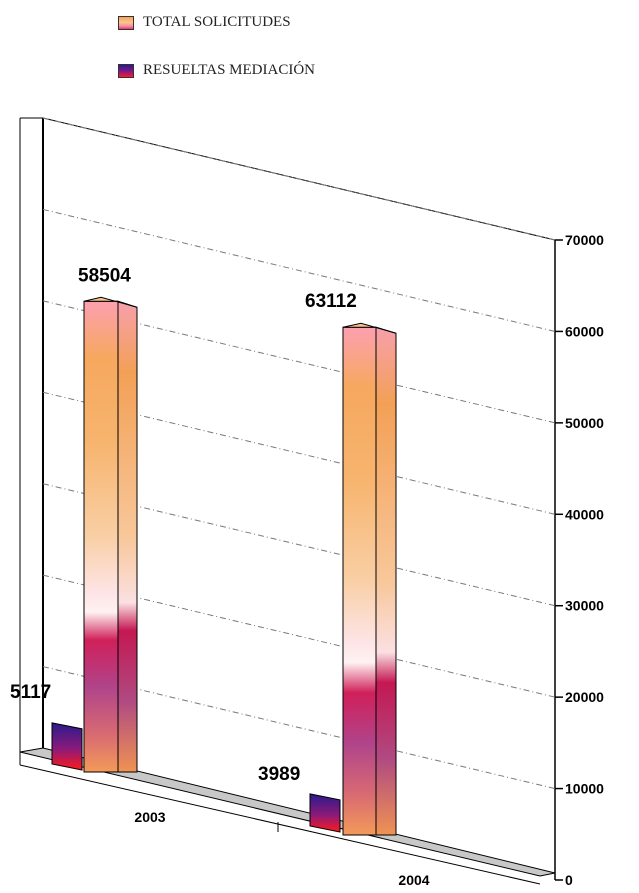 The image size is (639, 893). Describe the element at coordinates (584, 606) in the screenshot. I see `y-tick-label: 30000` at that location.